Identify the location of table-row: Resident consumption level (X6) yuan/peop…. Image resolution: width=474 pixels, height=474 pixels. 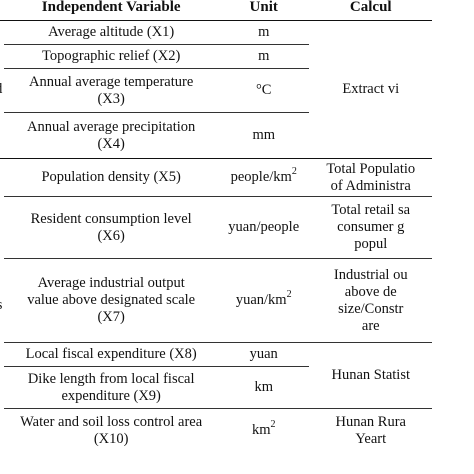
(216, 227).